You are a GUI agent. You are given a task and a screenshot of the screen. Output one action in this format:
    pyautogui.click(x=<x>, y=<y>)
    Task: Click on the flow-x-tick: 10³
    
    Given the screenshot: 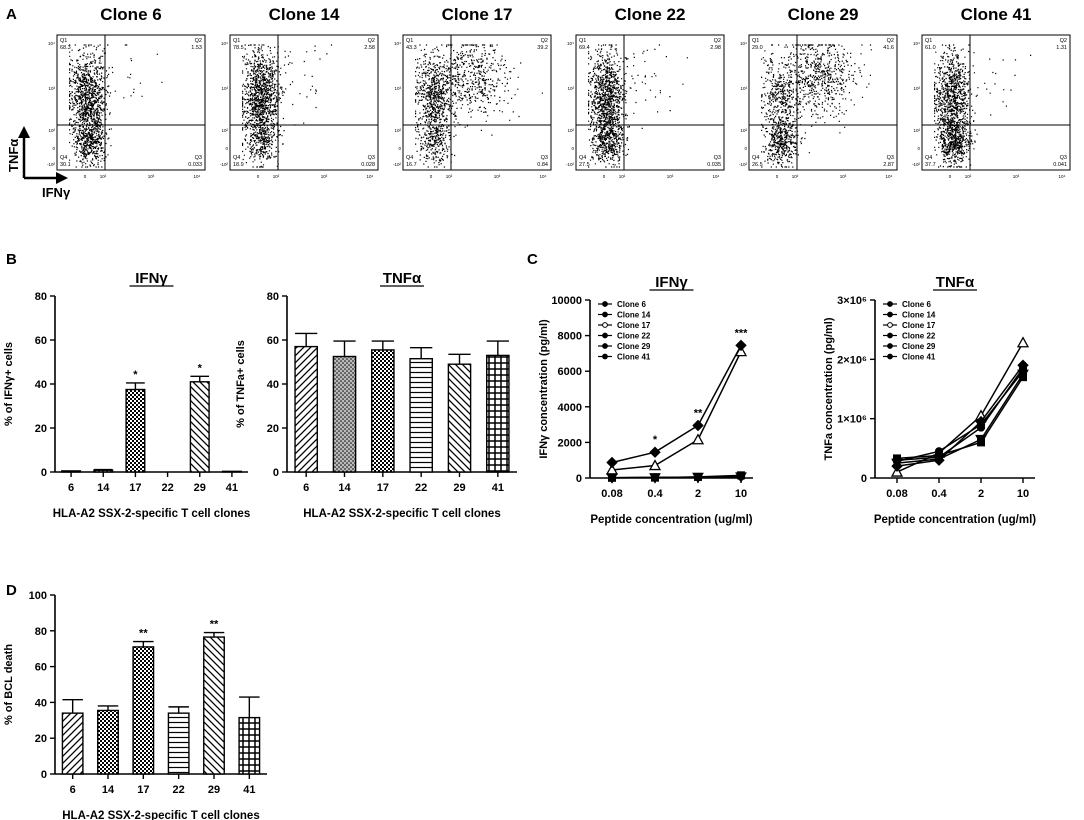 What is the action you would take?
    pyautogui.click(x=151, y=176)
    